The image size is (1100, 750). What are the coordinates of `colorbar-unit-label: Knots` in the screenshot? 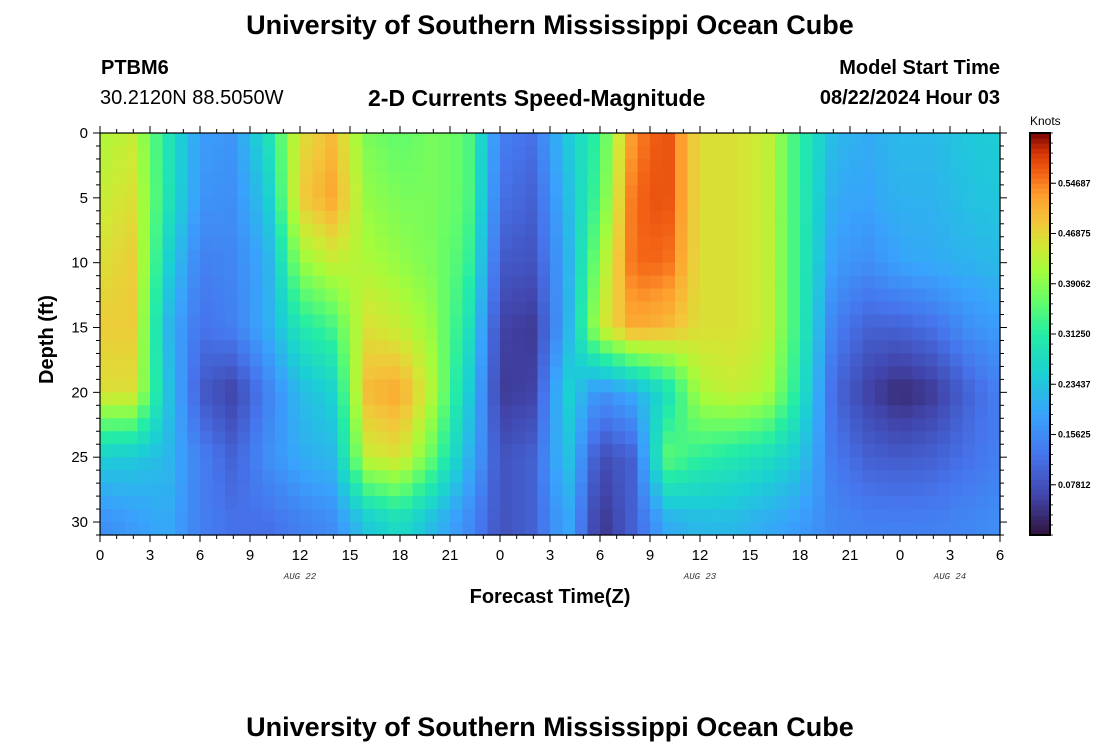 It's located at (1045, 121).